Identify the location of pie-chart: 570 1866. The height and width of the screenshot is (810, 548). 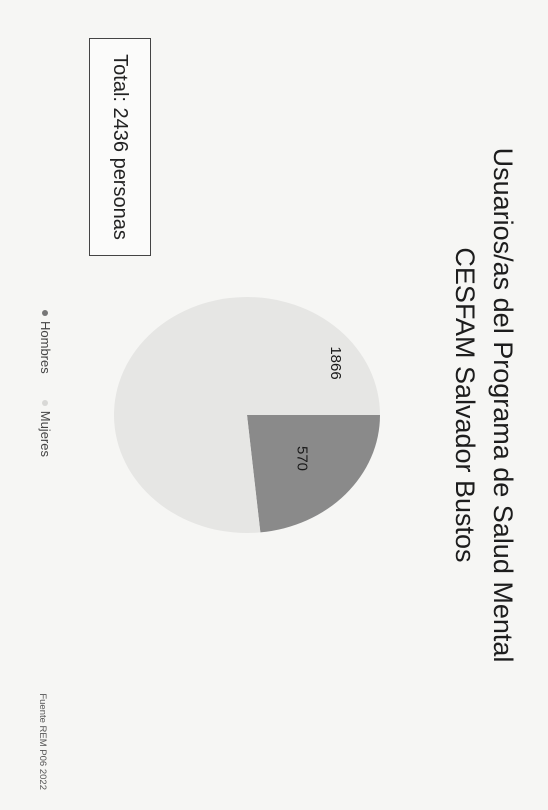
(247, 415).